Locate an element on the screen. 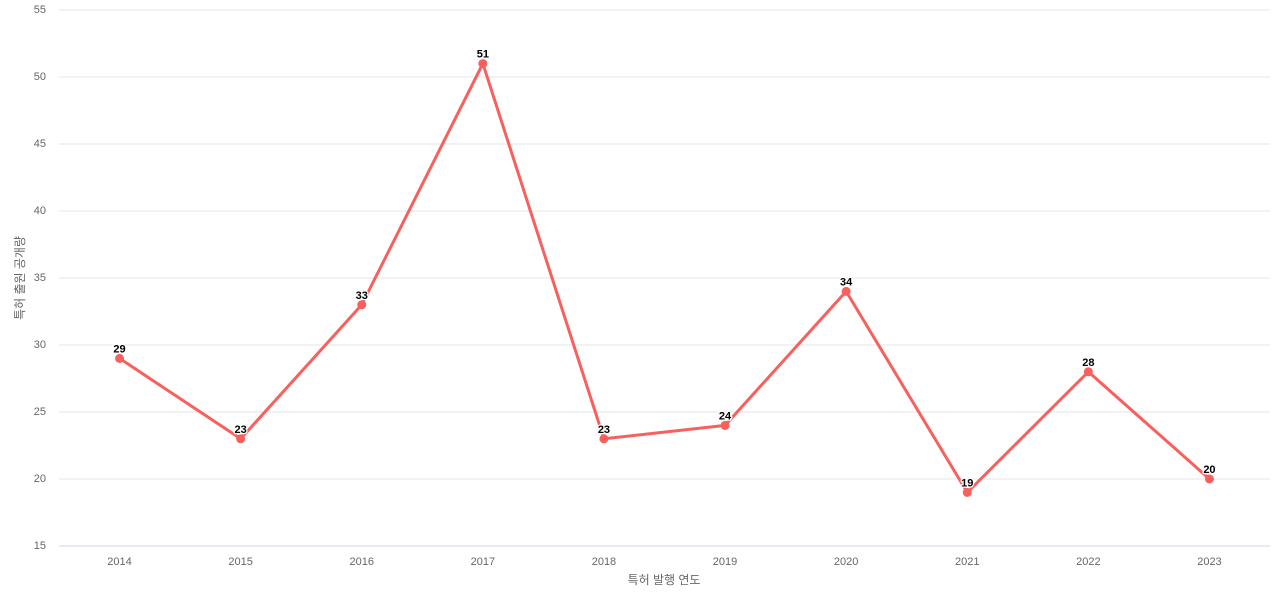 The width and height of the screenshot is (1280, 600). y-tick-label: 45 is located at coordinates (40, 144).